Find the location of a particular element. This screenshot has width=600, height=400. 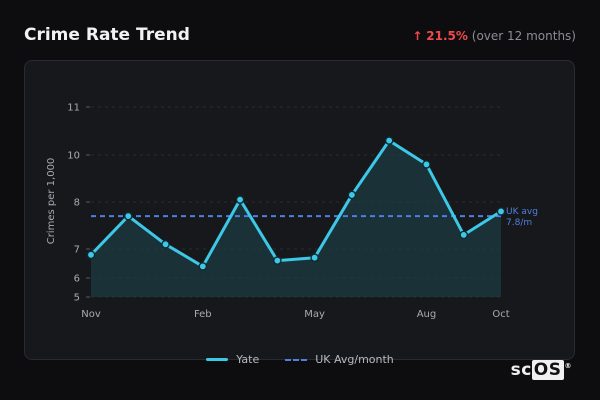

x-tick-label: May is located at coordinates (314, 314).